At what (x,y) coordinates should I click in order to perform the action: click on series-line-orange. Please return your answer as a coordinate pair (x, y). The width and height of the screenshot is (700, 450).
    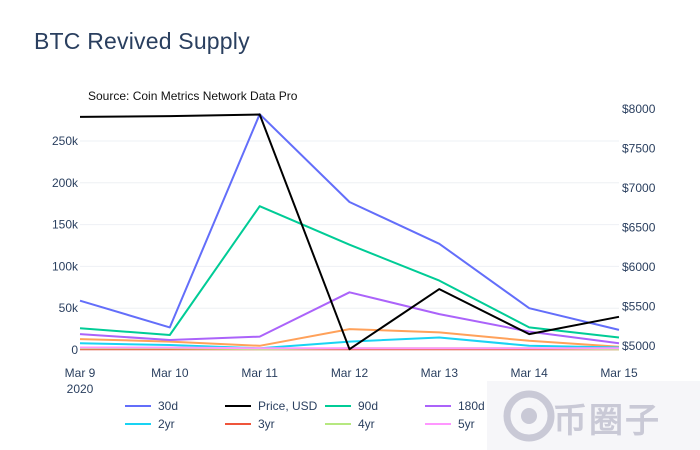
    Looking at the image, I should click on (349, 338).